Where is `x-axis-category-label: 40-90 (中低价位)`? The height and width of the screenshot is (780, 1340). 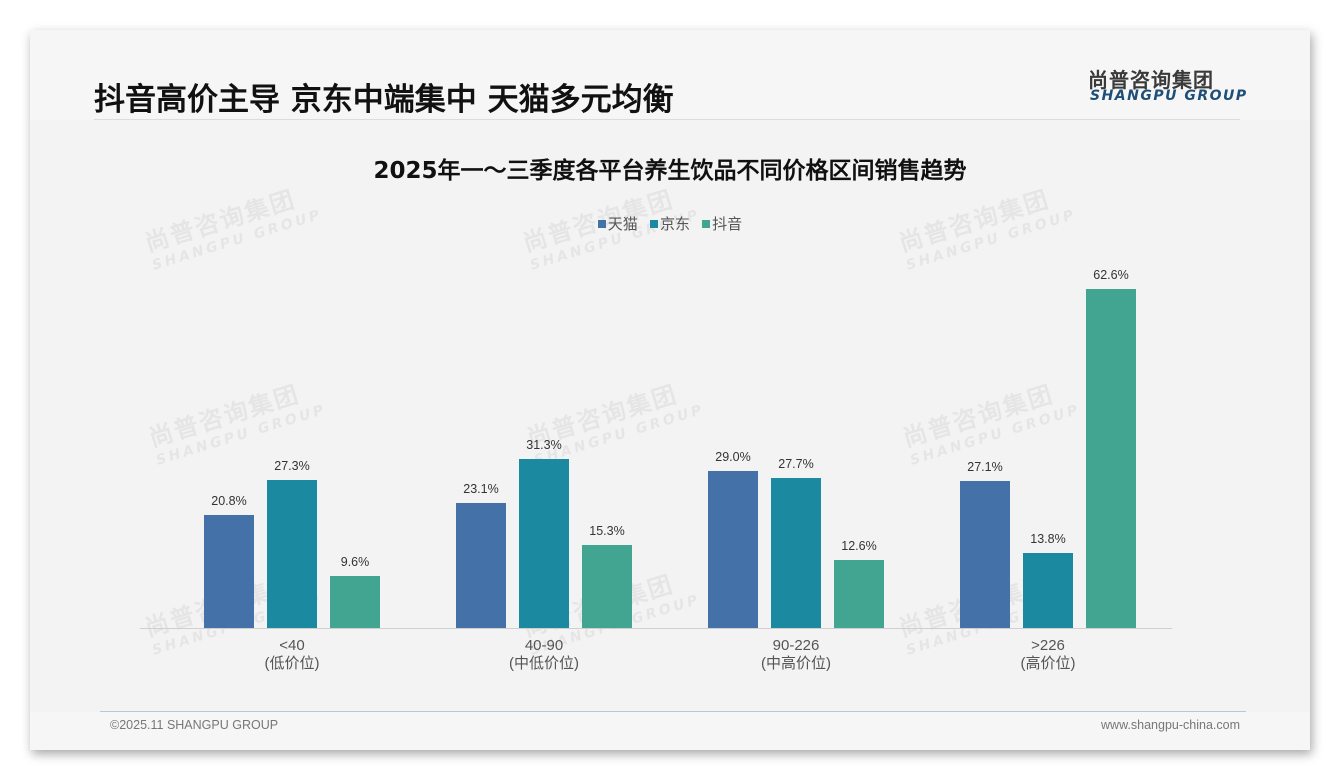
x-axis-category-label: 40-90 (中低价位) is located at coordinates (544, 655).